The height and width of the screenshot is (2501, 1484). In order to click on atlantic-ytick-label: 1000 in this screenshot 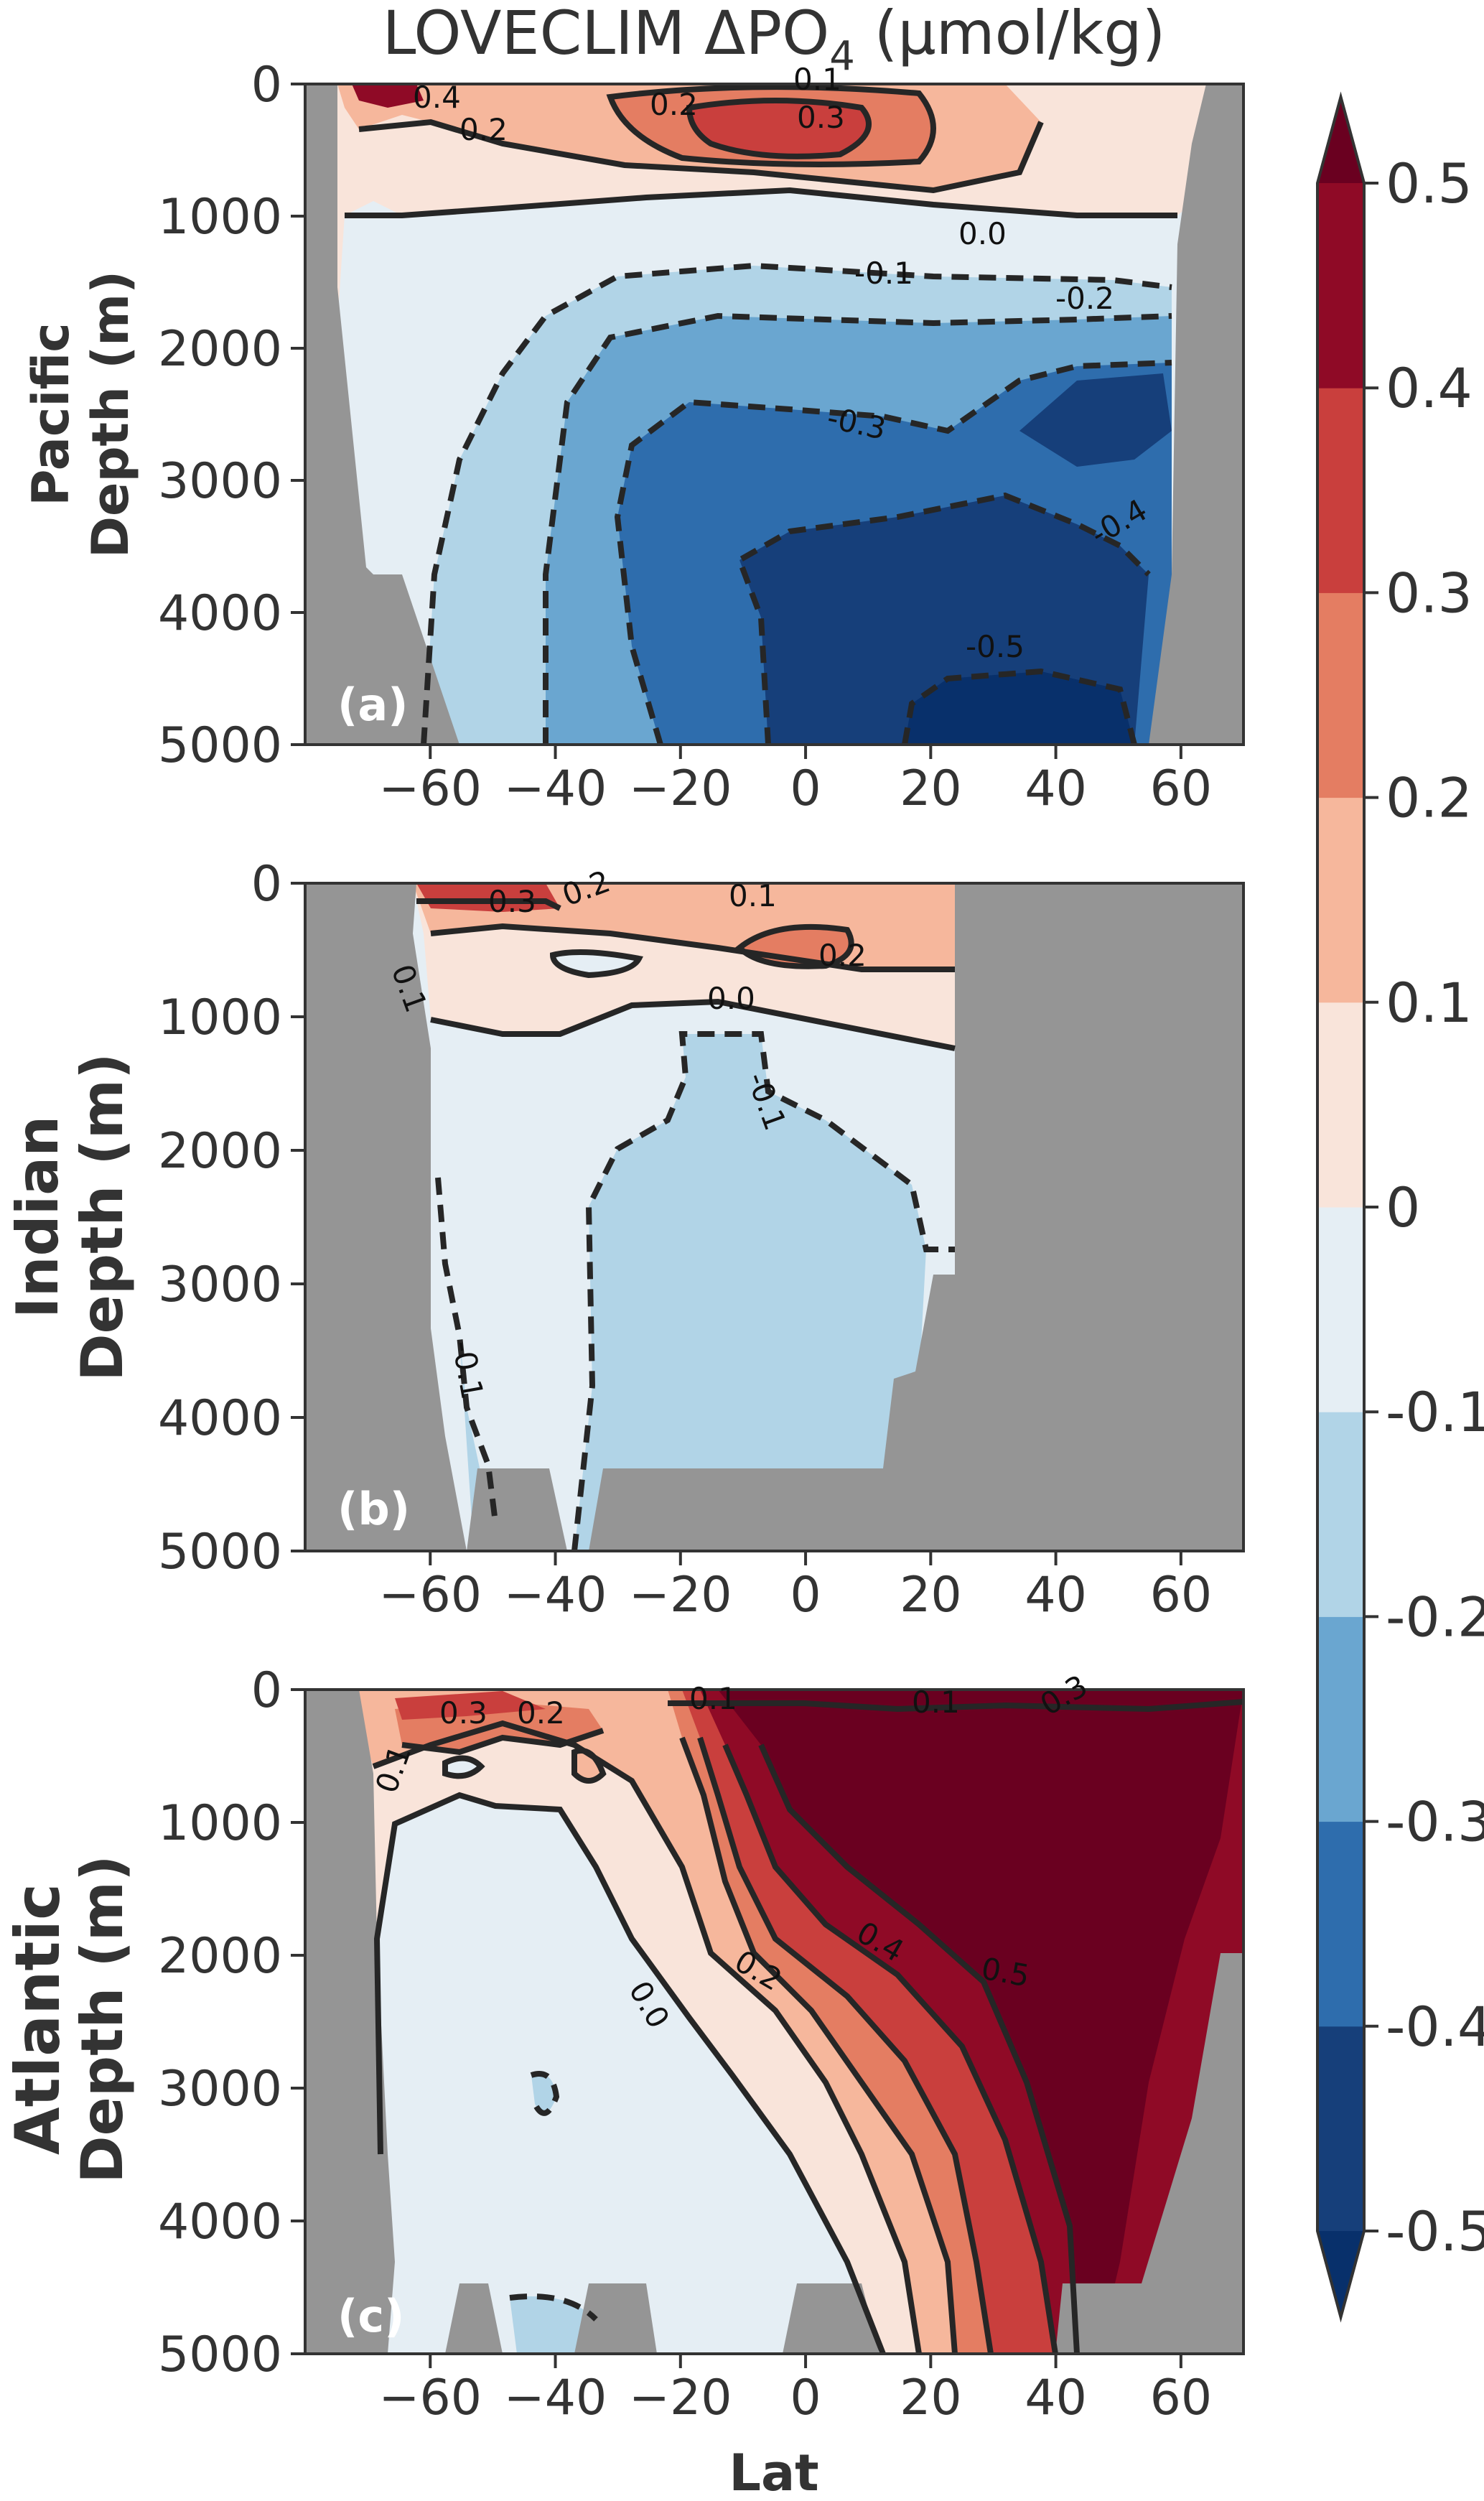, I will do `click(220, 1823)`.